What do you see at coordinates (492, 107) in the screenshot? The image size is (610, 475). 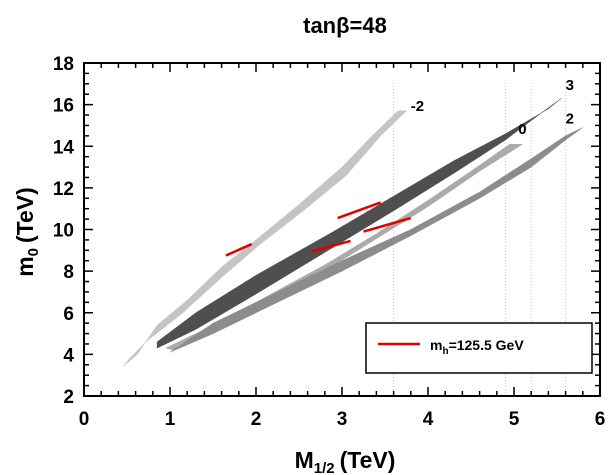 I see `series-labels: -2 3 0 2` at bounding box center [492, 107].